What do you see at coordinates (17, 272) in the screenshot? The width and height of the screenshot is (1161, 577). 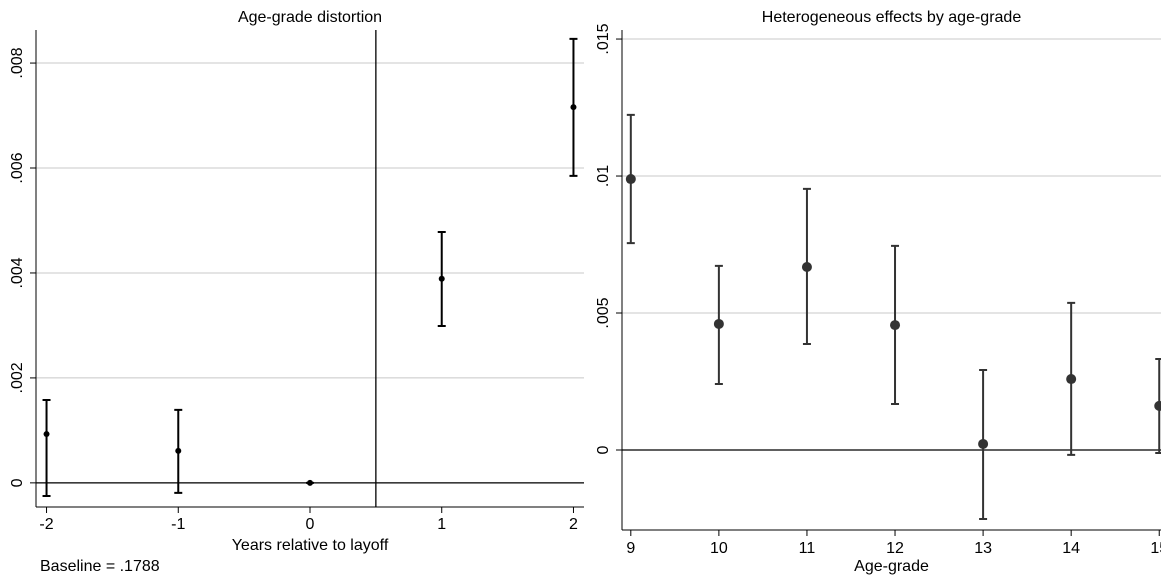 I see `y-tick-label: .004` at bounding box center [17, 272].